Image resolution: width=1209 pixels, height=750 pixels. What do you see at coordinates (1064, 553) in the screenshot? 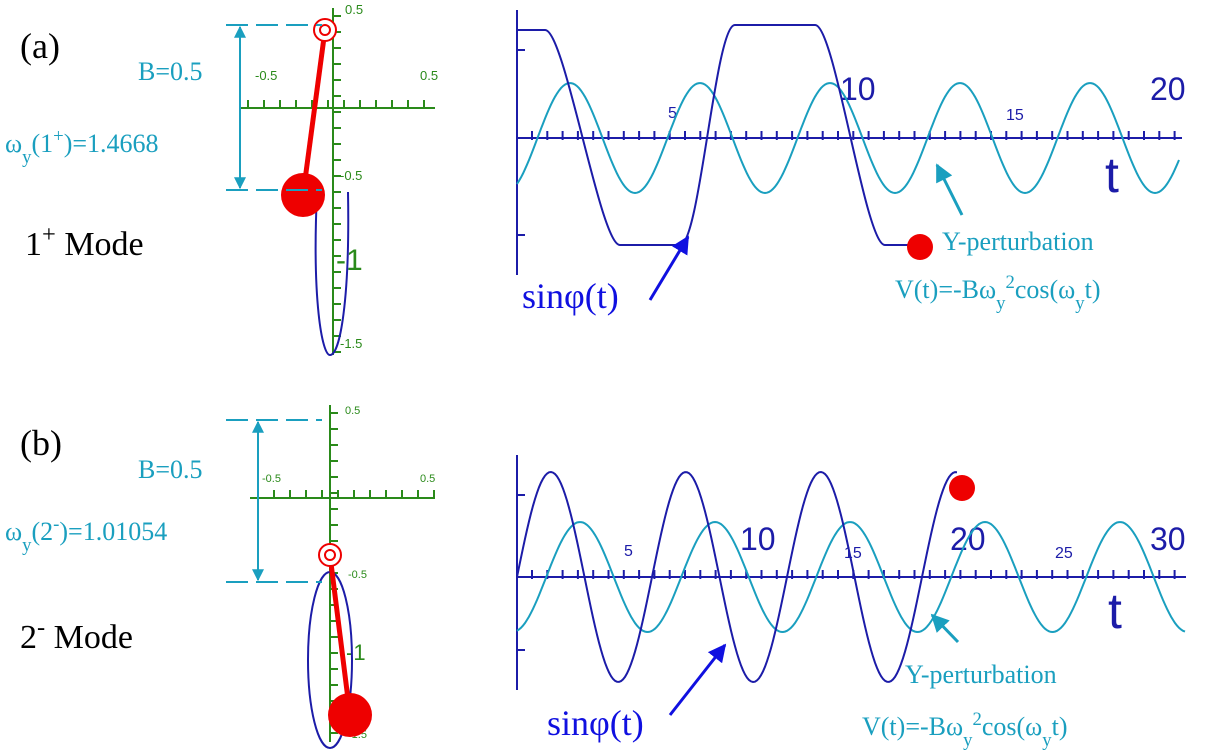
I see `time-tick-label: 25` at bounding box center [1064, 553].